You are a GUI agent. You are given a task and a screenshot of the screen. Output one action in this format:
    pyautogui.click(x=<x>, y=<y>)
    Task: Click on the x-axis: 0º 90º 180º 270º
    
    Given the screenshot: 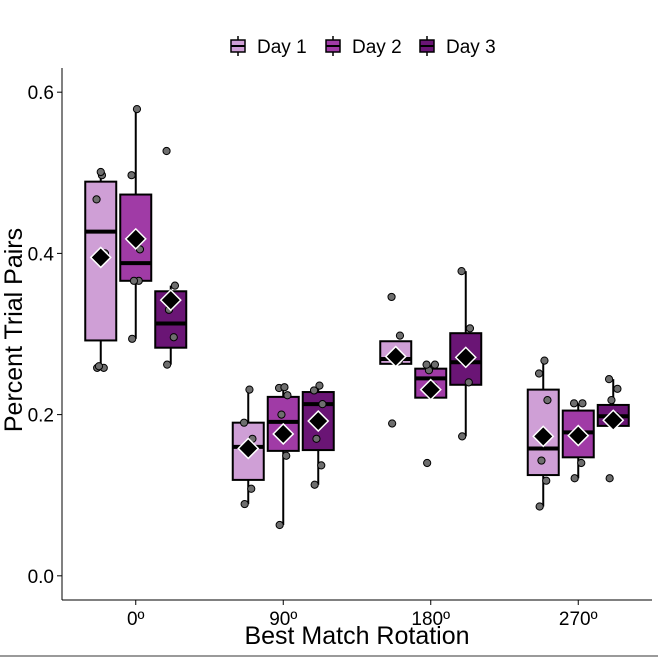 What is the action you would take?
    pyautogui.click(x=357, y=614)
    